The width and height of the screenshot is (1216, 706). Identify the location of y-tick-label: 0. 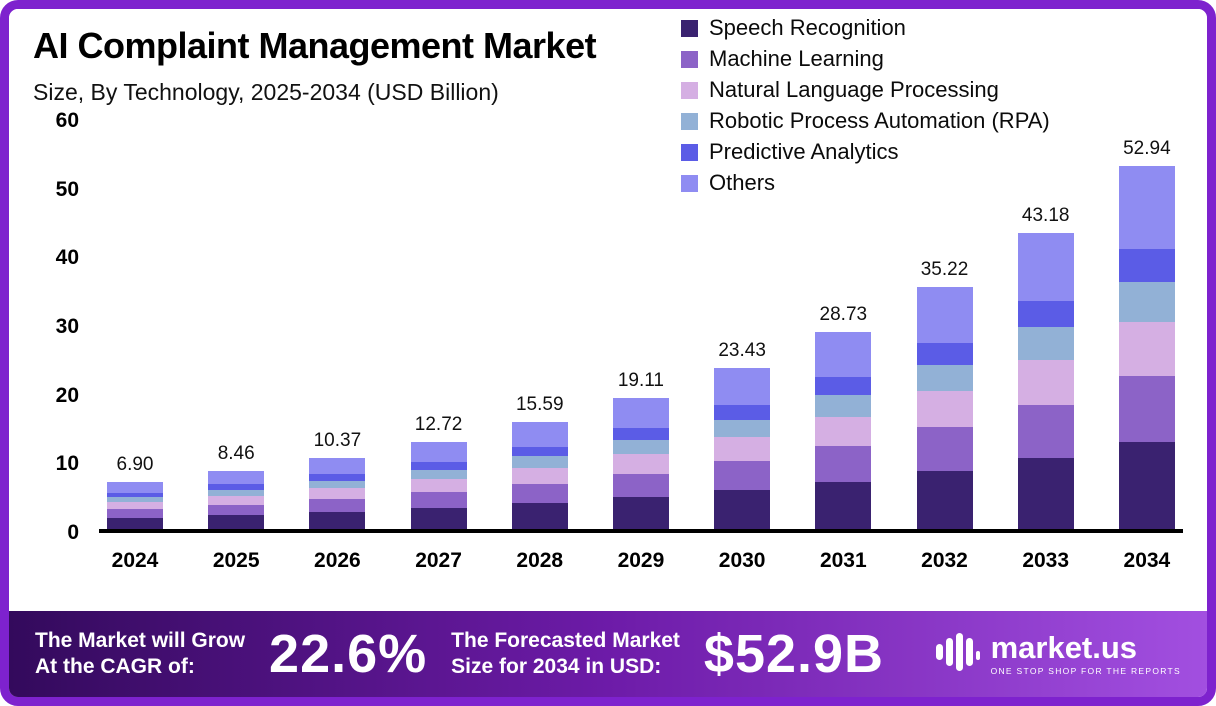
(73, 532).